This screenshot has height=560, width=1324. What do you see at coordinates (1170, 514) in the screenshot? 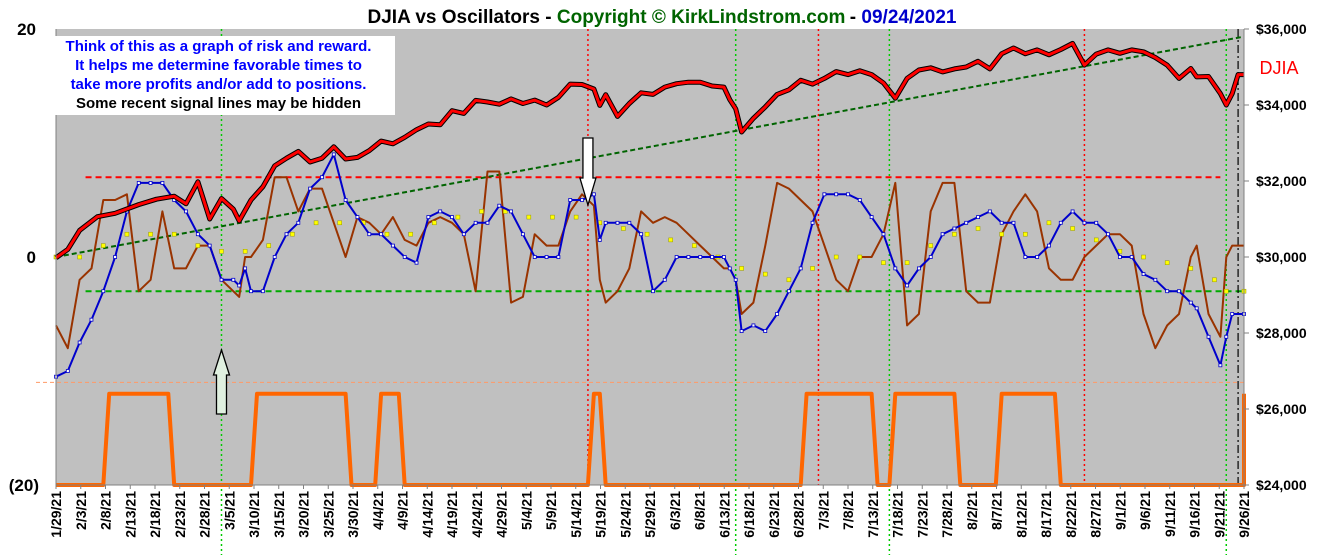
I see `x-tick-label: 9/11/21` at bounding box center [1170, 514].